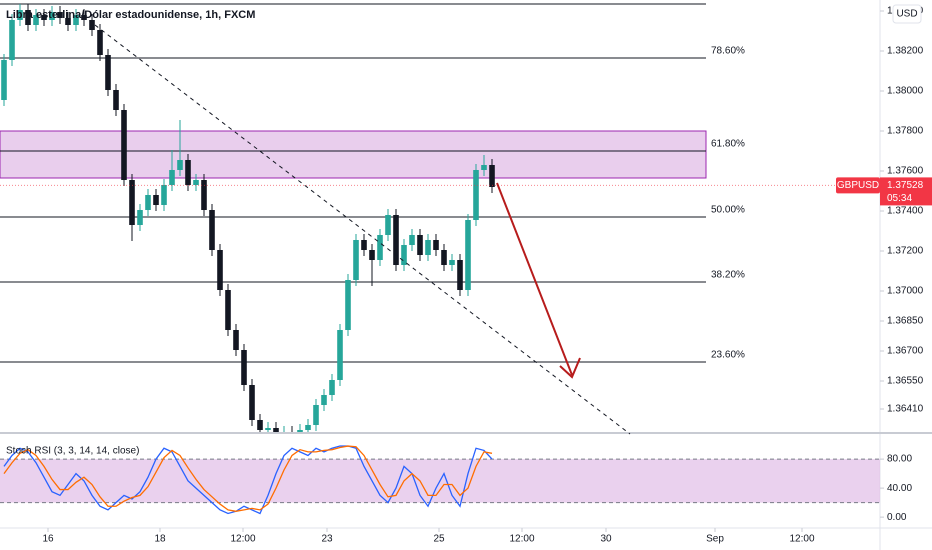 The width and height of the screenshot is (932, 550). I want to click on fib-level-label: 61.80%, so click(728, 144).